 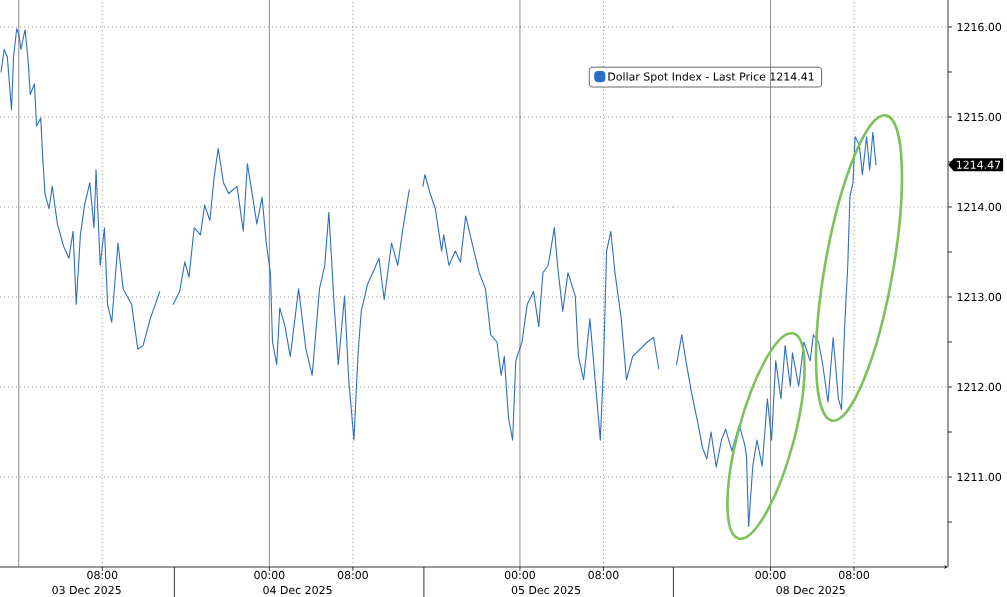 I want to click on y-tick-label: 1212.00, so click(x=979, y=387).